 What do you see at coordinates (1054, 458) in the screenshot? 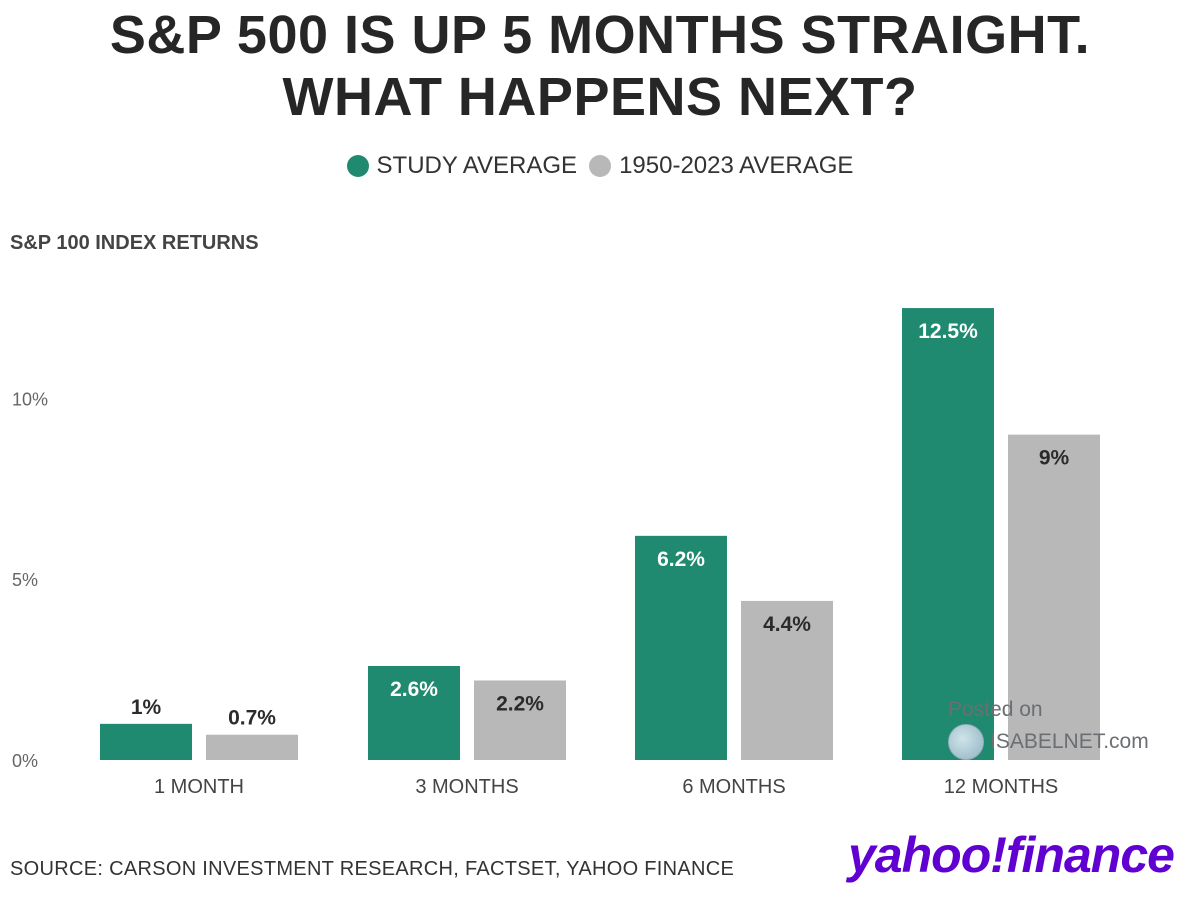
I see `data-label: 9%` at bounding box center [1054, 458].